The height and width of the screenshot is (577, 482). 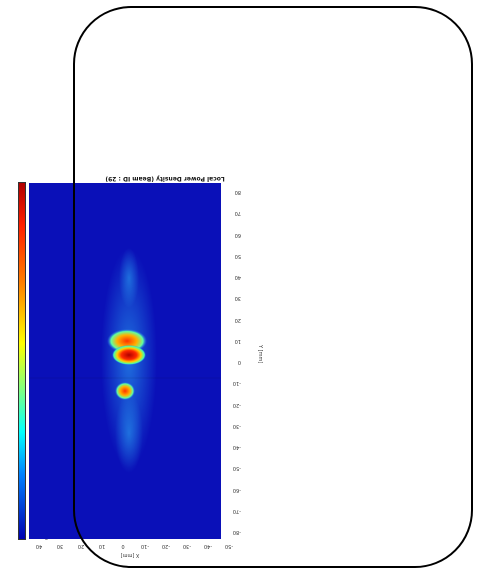 What do you see at coordinates (207, 546) in the screenshot?
I see `x-tick-label: -40` at bounding box center [207, 546].